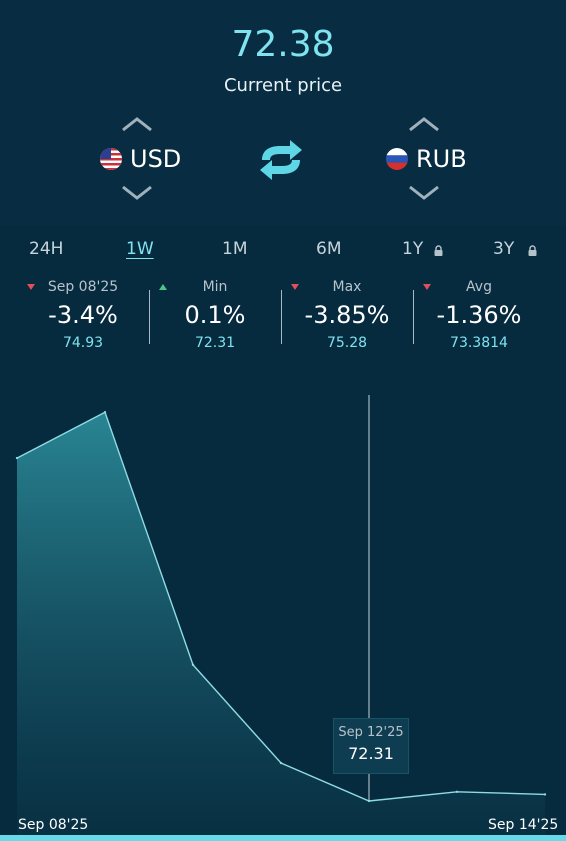 The width and height of the screenshot is (566, 841). I want to click on stat-max: Max -3.85% 75.28, so click(347, 313).